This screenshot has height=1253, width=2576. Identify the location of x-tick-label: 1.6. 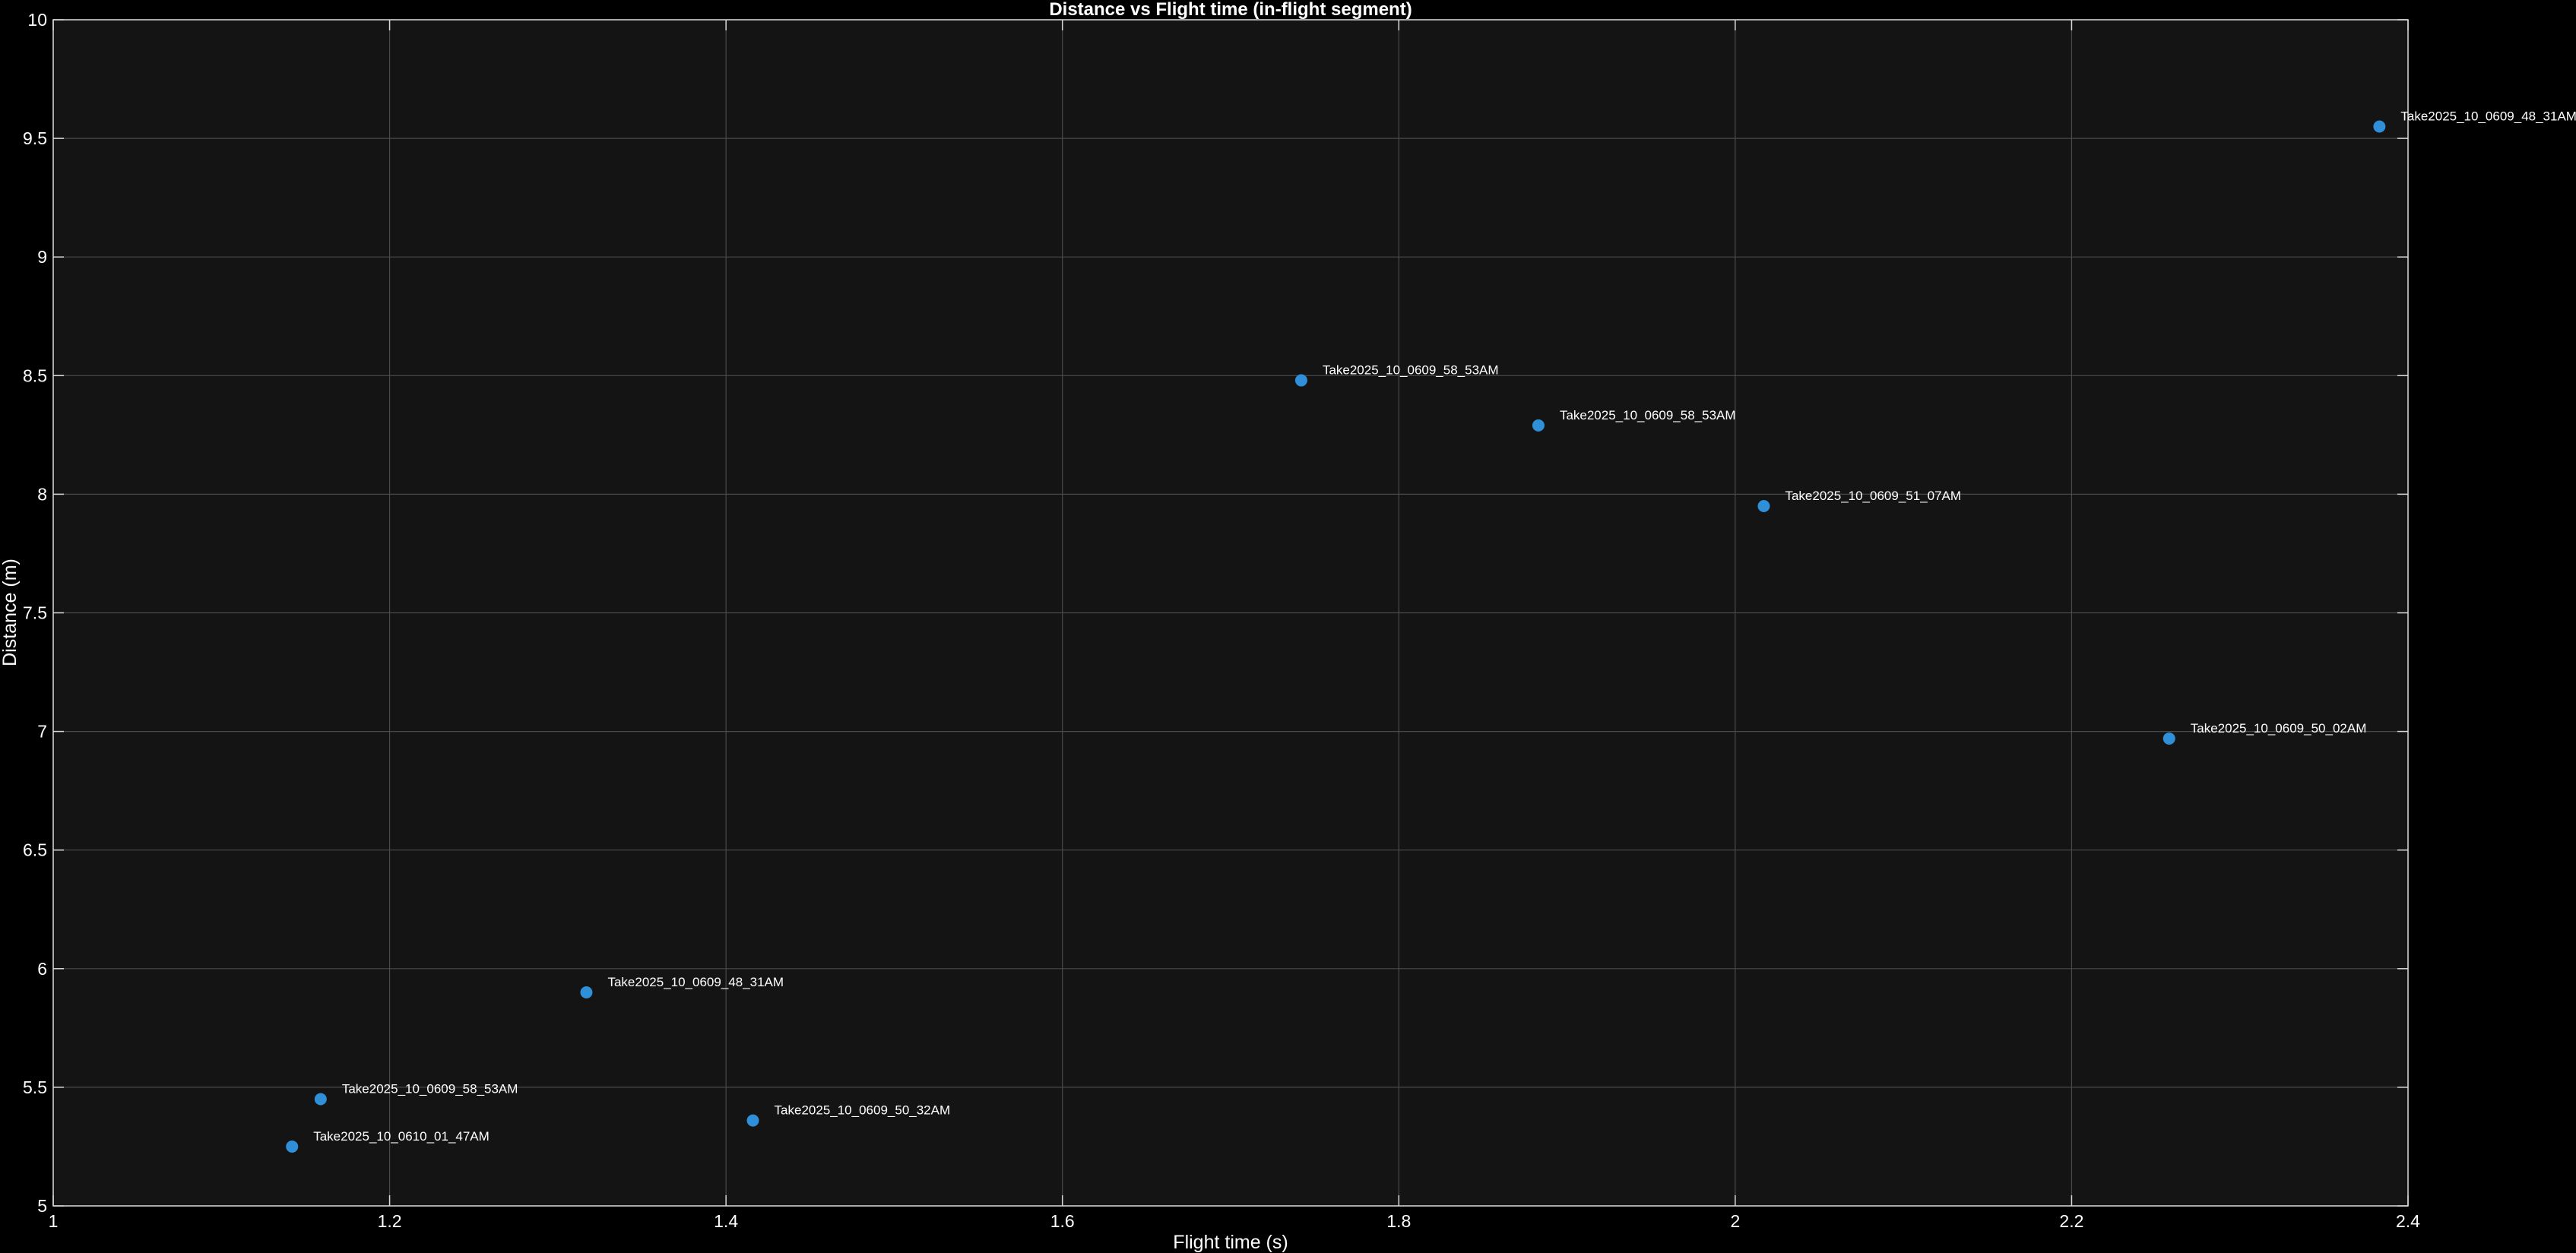
(1062, 1221).